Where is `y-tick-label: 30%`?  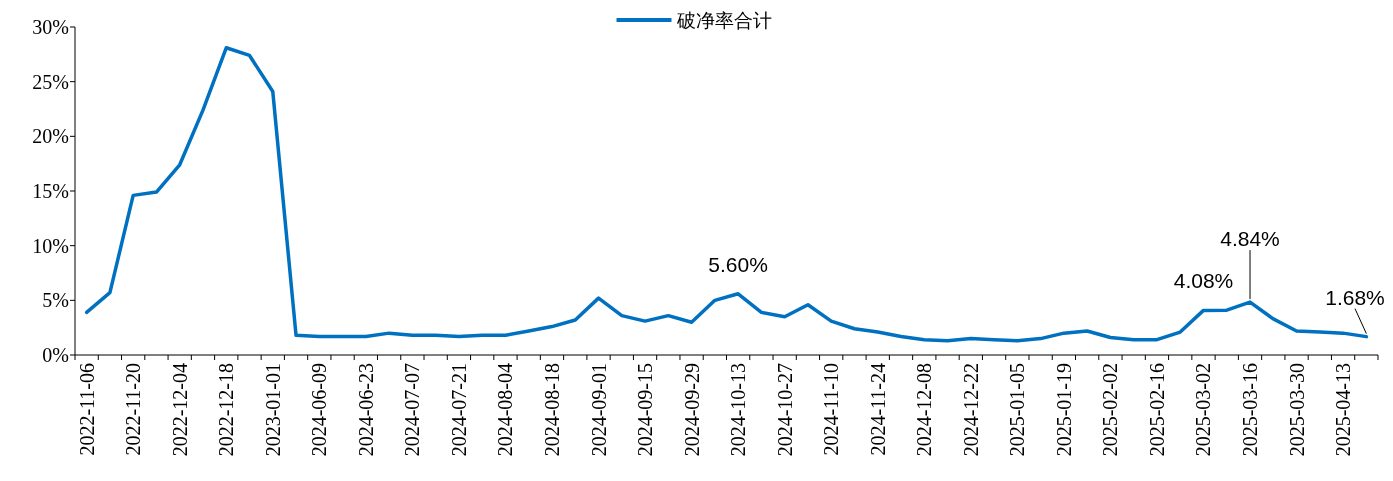 y-tick-label: 30% is located at coordinates (50, 27).